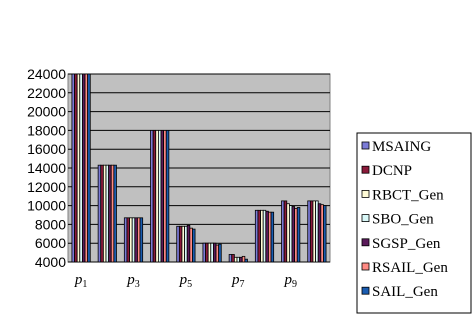 The width and height of the screenshot is (475, 327). Describe the element at coordinates (392, 171) in the screenshot. I see `legend-label: DCNP` at that location.